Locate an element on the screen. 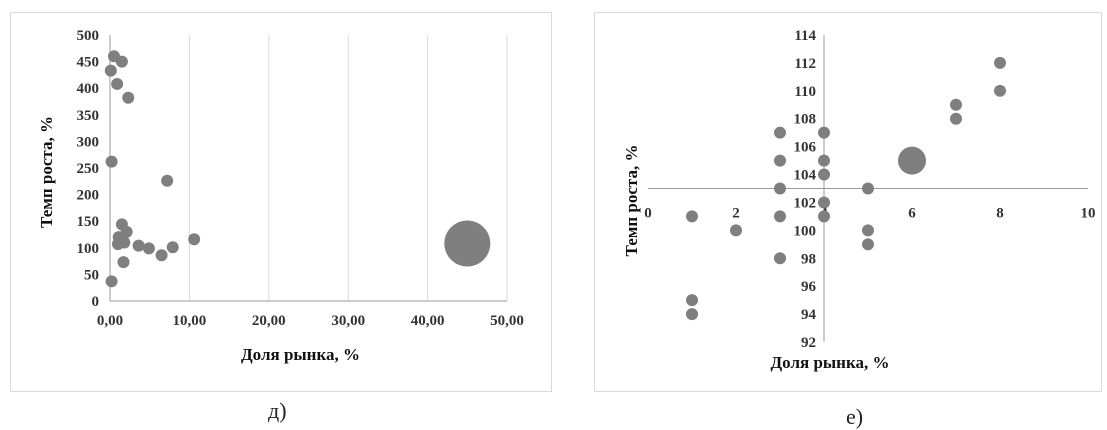 Image resolution: width=1107 pixels, height=430 pixels. y-tick-label: 108 is located at coordinates (805, 120).